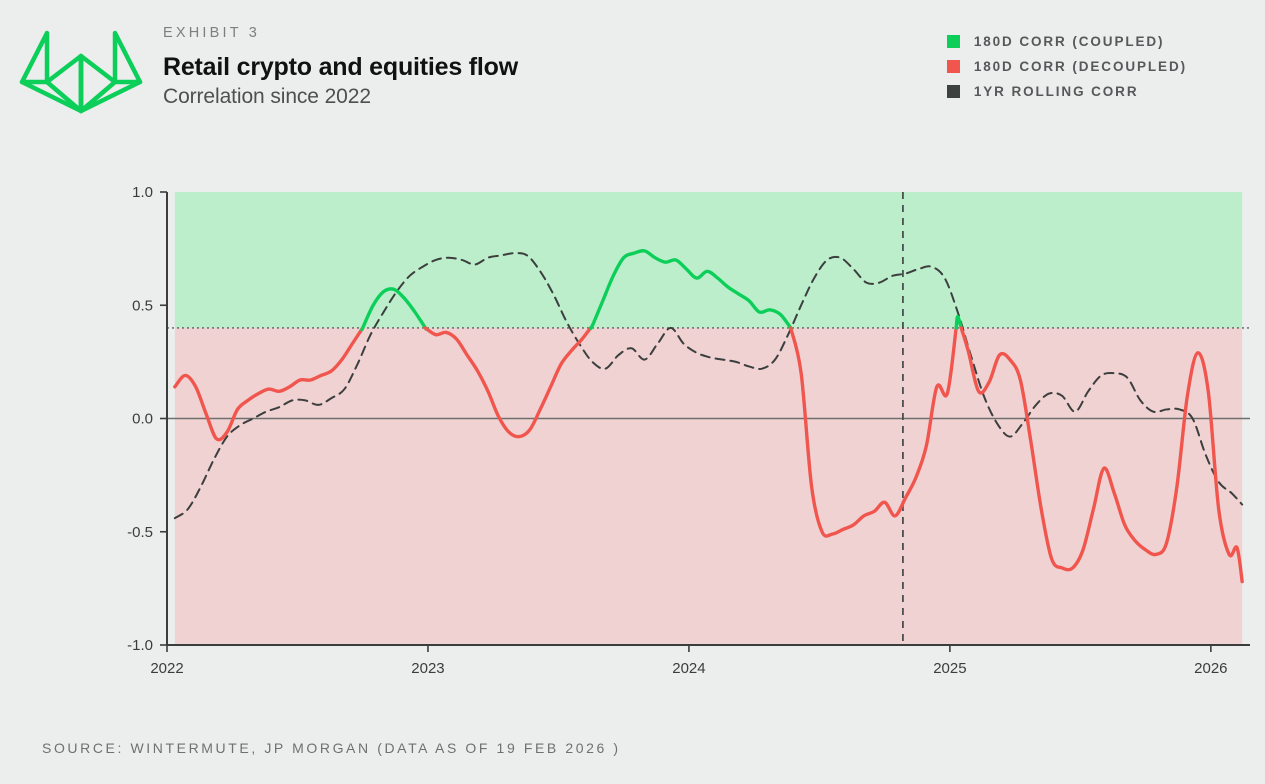  What do you see at coordinates (212, 33) in the screenshot?
I see `exhibit-label: EXHIBIT 3` at bounding box center [212, 33].